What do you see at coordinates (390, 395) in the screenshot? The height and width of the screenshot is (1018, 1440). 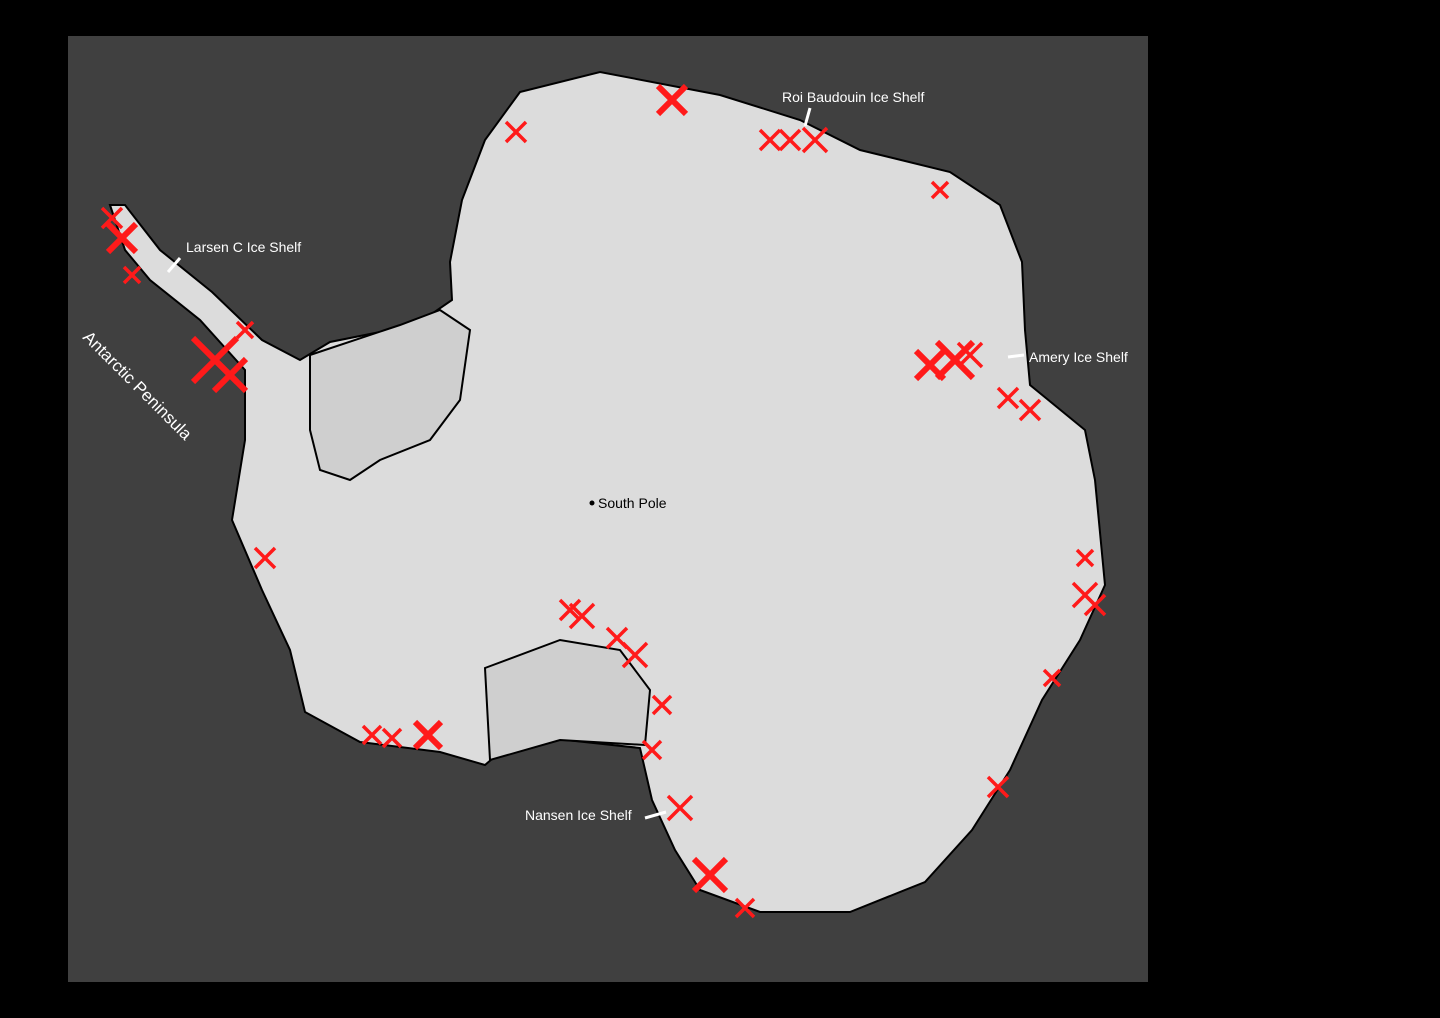 I see `weddell-ice-shelf` at bounding box center [390, 395].